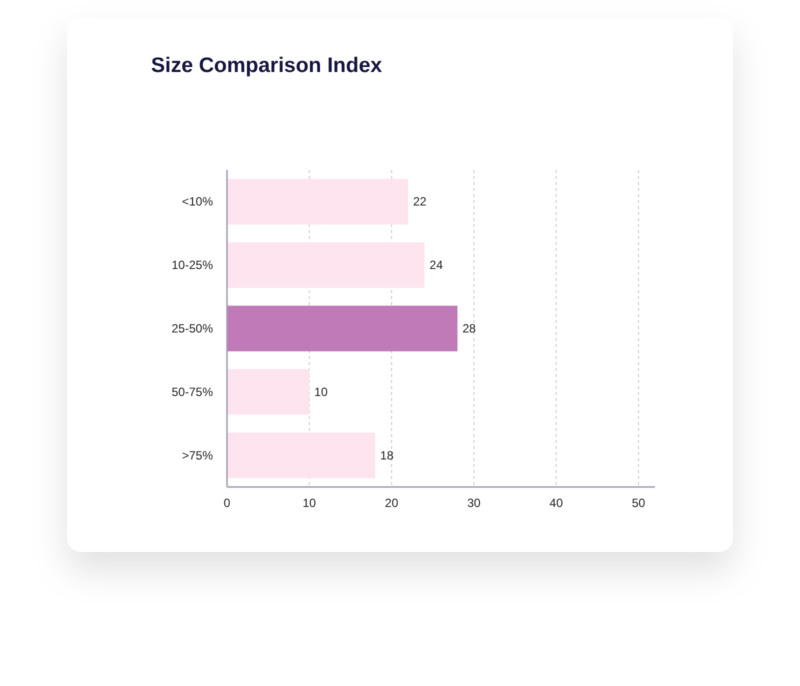 This screenshot has width=800, height=686. I want to click on data-label: 18, so click(387, 455).